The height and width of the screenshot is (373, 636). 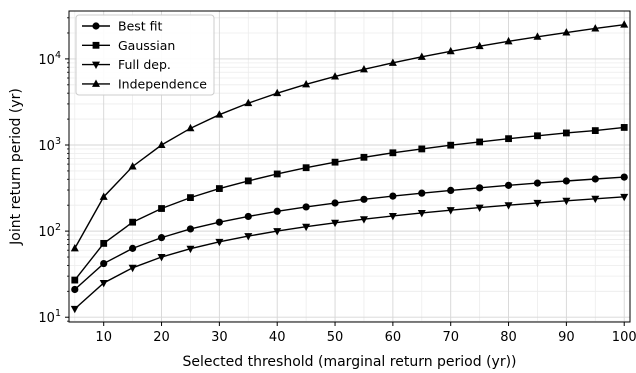 I want to click on x-tick-label: 70, so click(x=450, y=337).